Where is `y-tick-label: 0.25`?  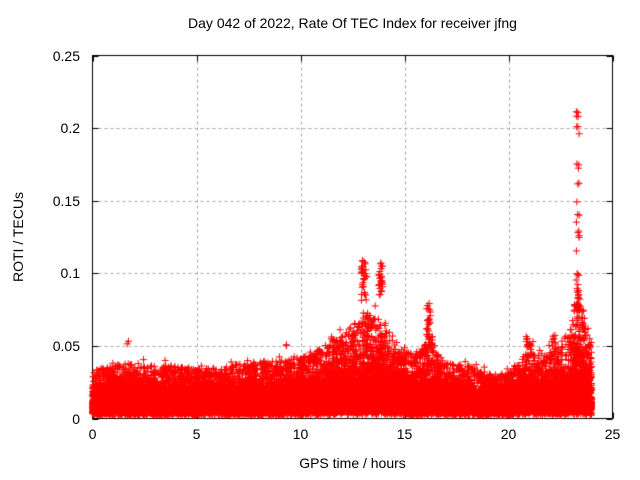 y-tick-label: 0.25 is located at coordinates (66, 55).